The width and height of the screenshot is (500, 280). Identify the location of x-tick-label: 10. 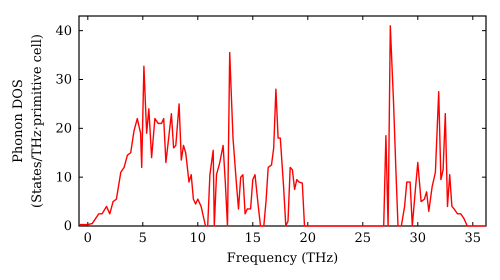
(198, 238).